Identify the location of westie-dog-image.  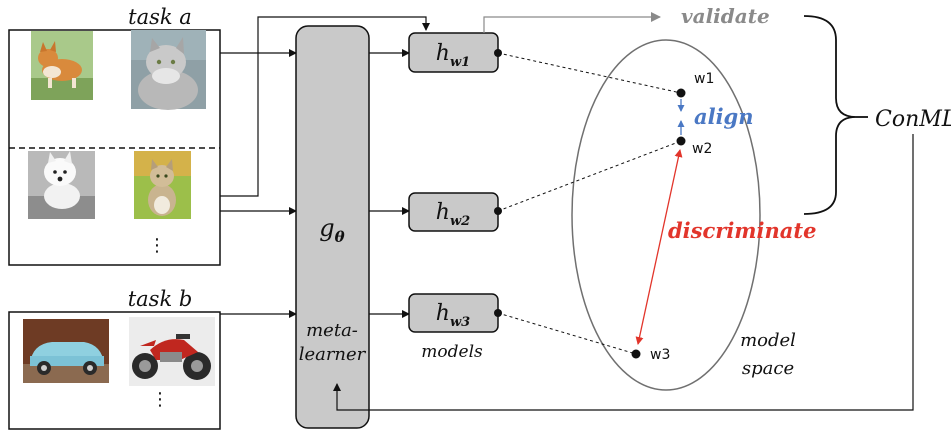
(61, 185).